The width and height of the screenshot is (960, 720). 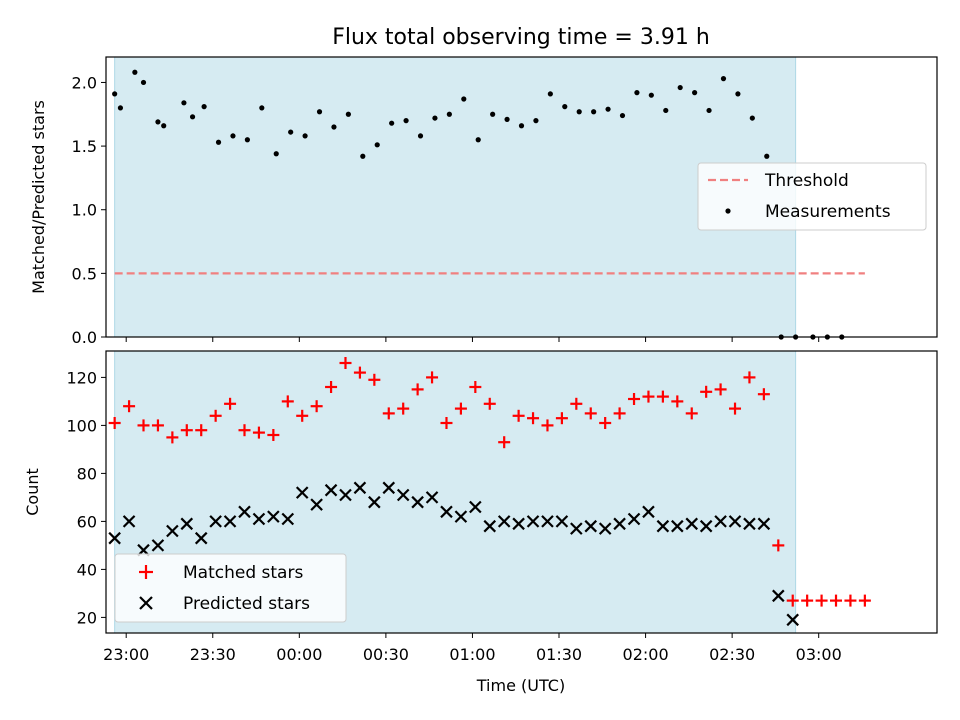 I want to click on x-tick-label: 23:00, so click(x=126, y=654).